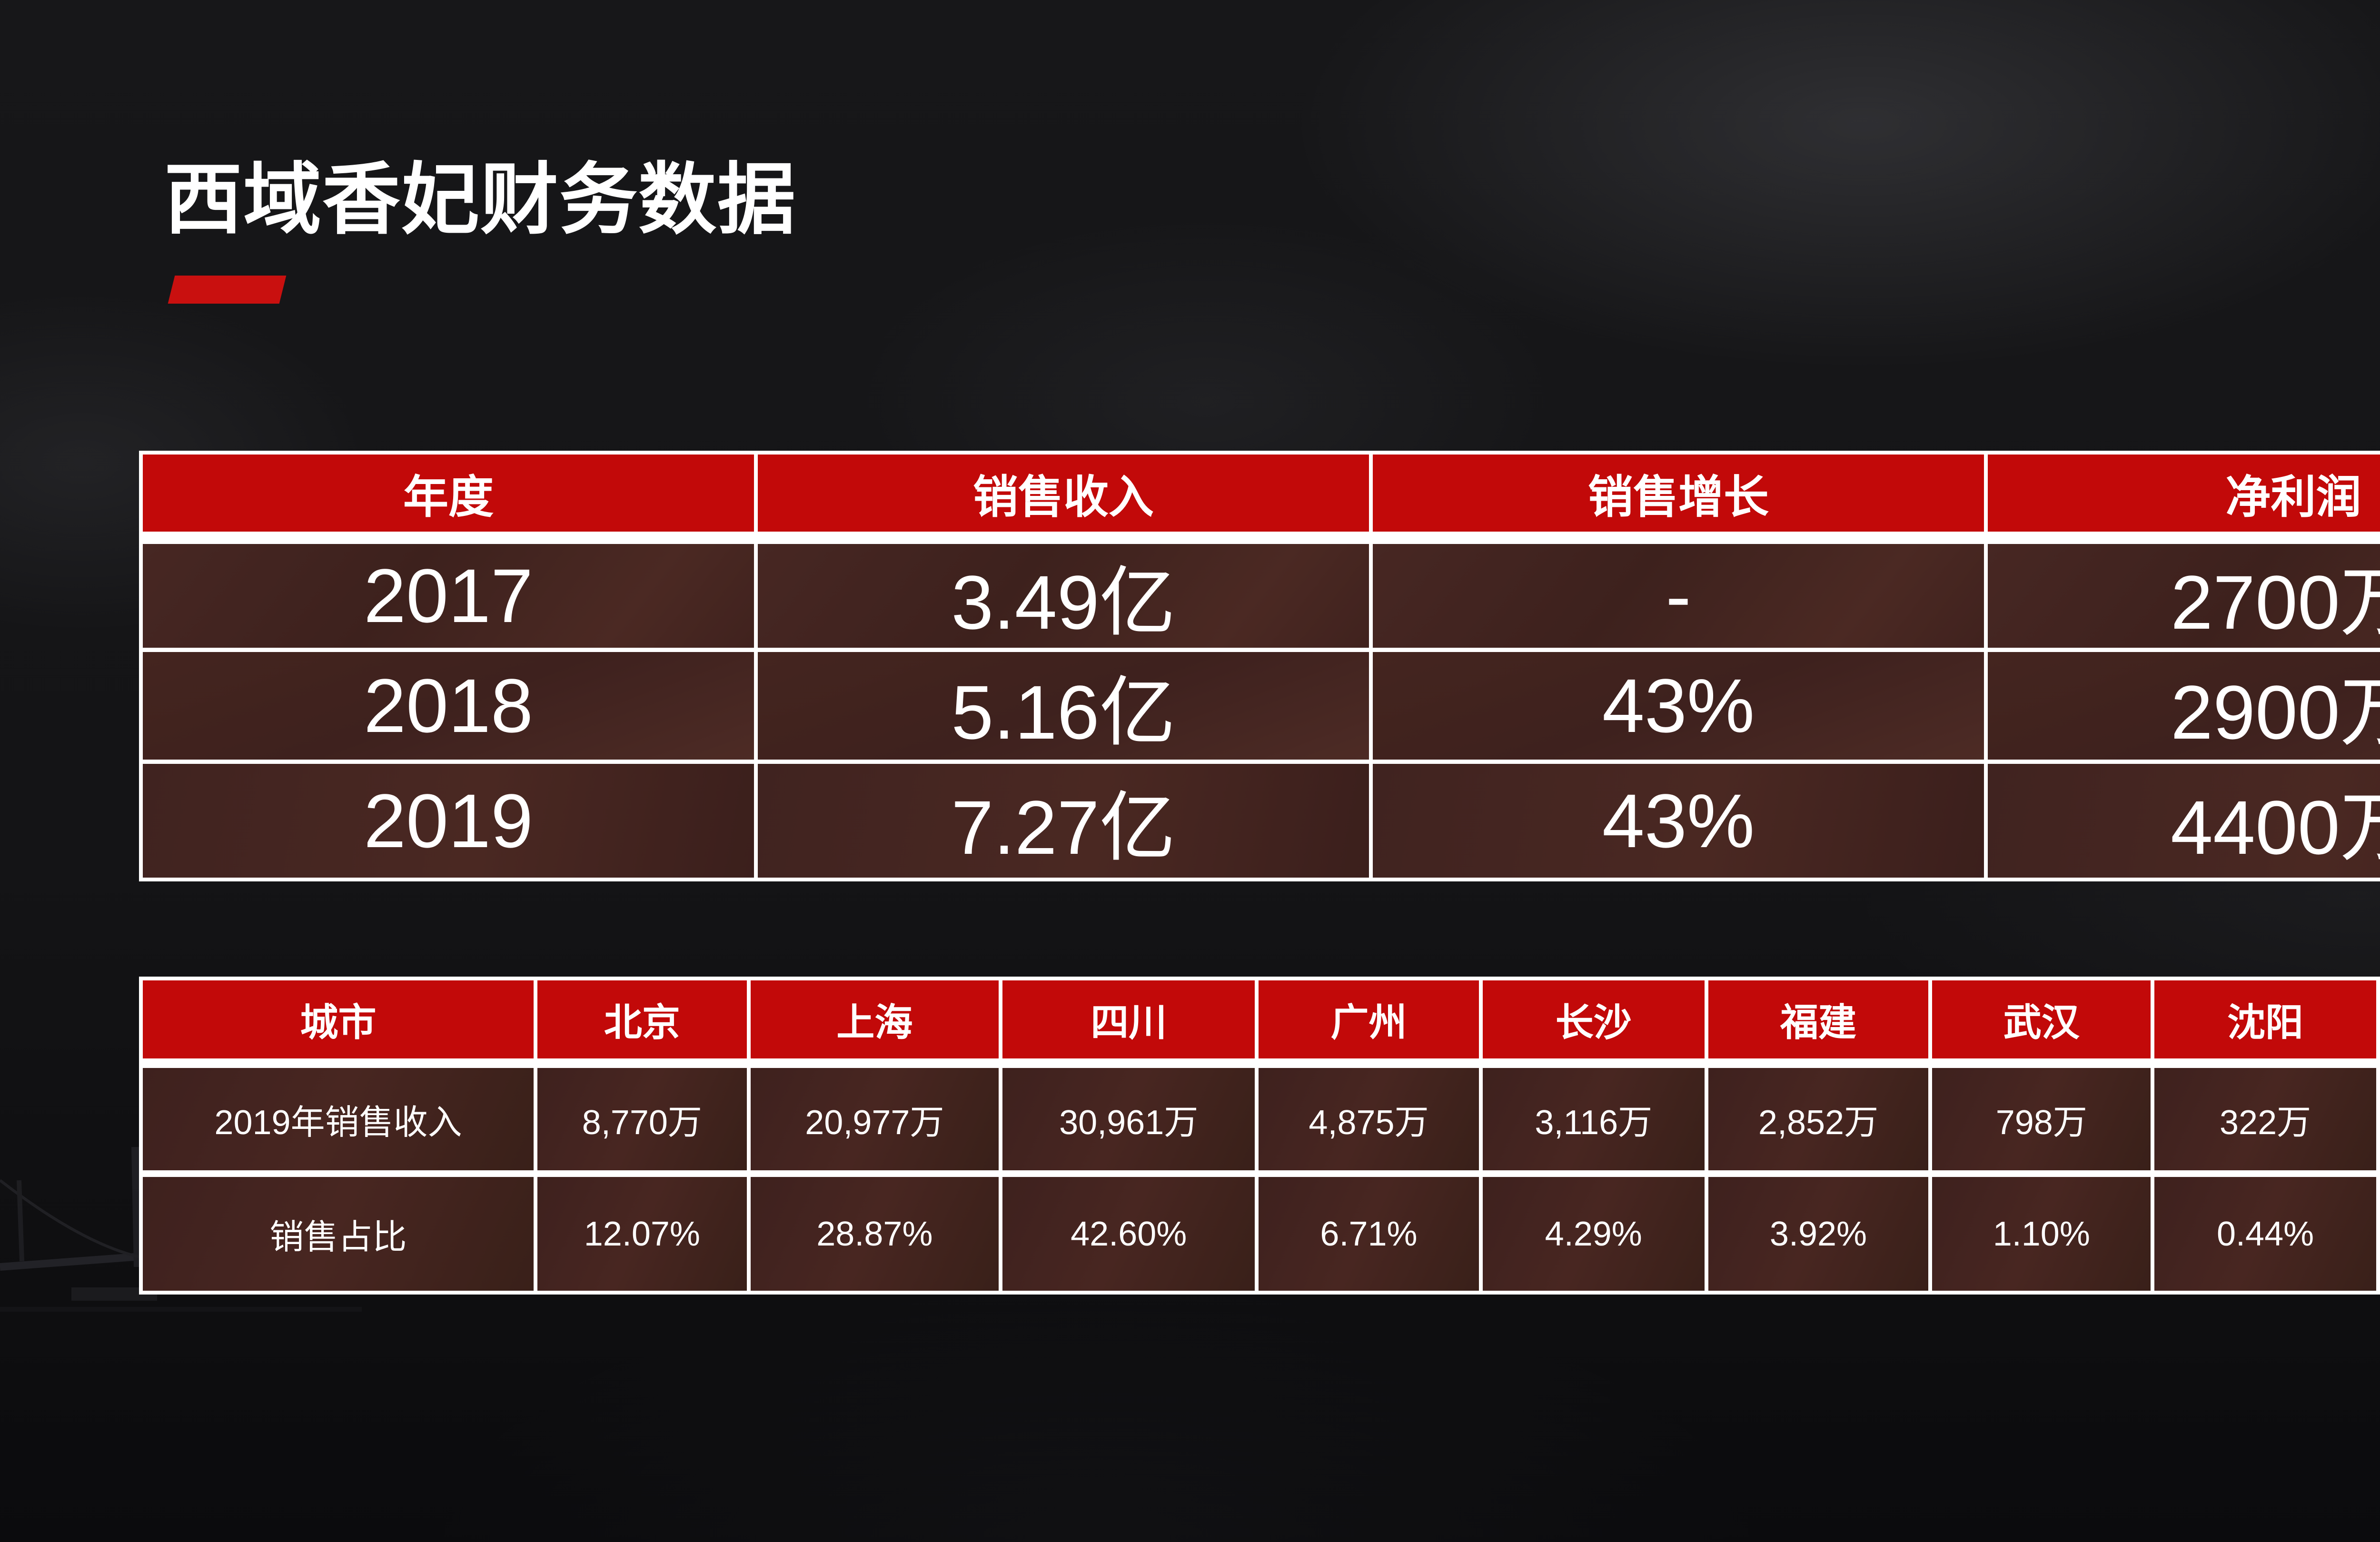 The height and width of the screenshot is (1542, 2380). Describe the element at coordinates (2042, 1234) in the screenshot. I see `data-cell: 1.10%` at that location.